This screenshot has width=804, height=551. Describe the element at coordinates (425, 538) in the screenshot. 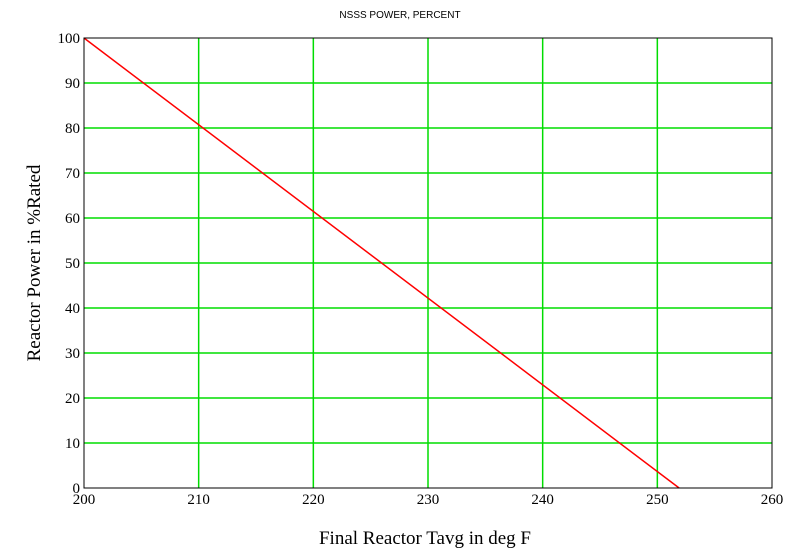

I see `x-axis-label: Final Reactor Tavg in deg F` at that location.